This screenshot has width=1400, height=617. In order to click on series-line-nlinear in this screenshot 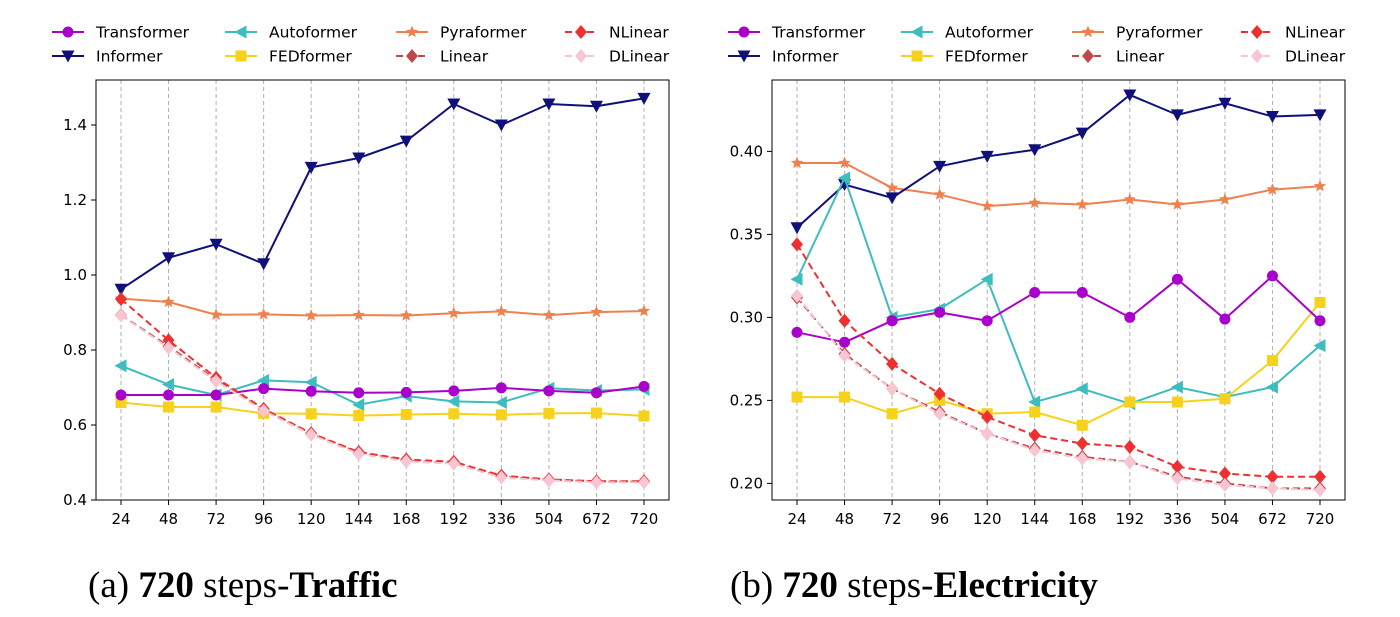, I will do `click(1058, 360)`.